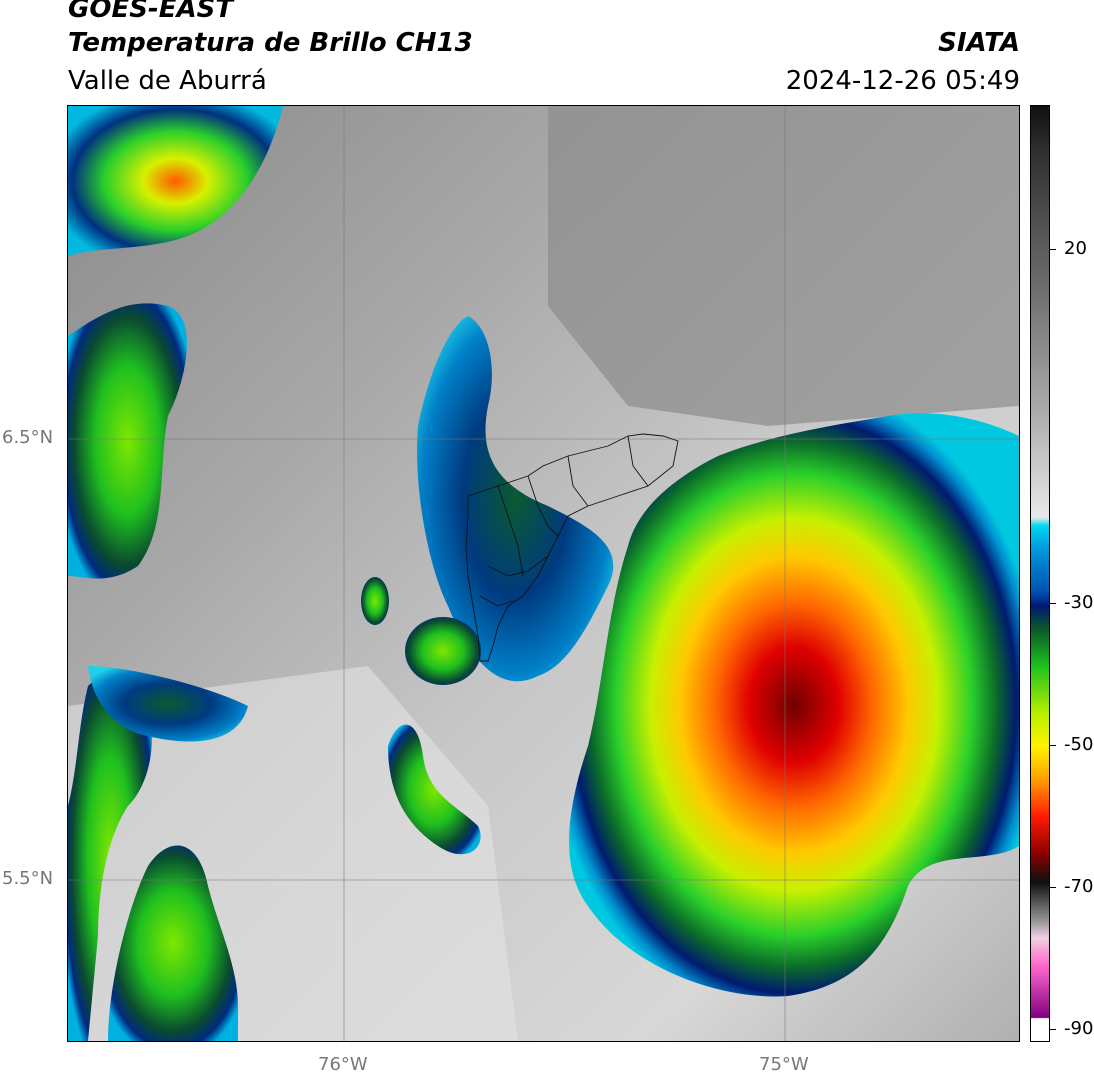 This screenshot has width=1094, height=1078. What do you see at coordinates (572, 547) in the screenshot?
I see `municipality-boundaries` at bounding box center [572, 547].